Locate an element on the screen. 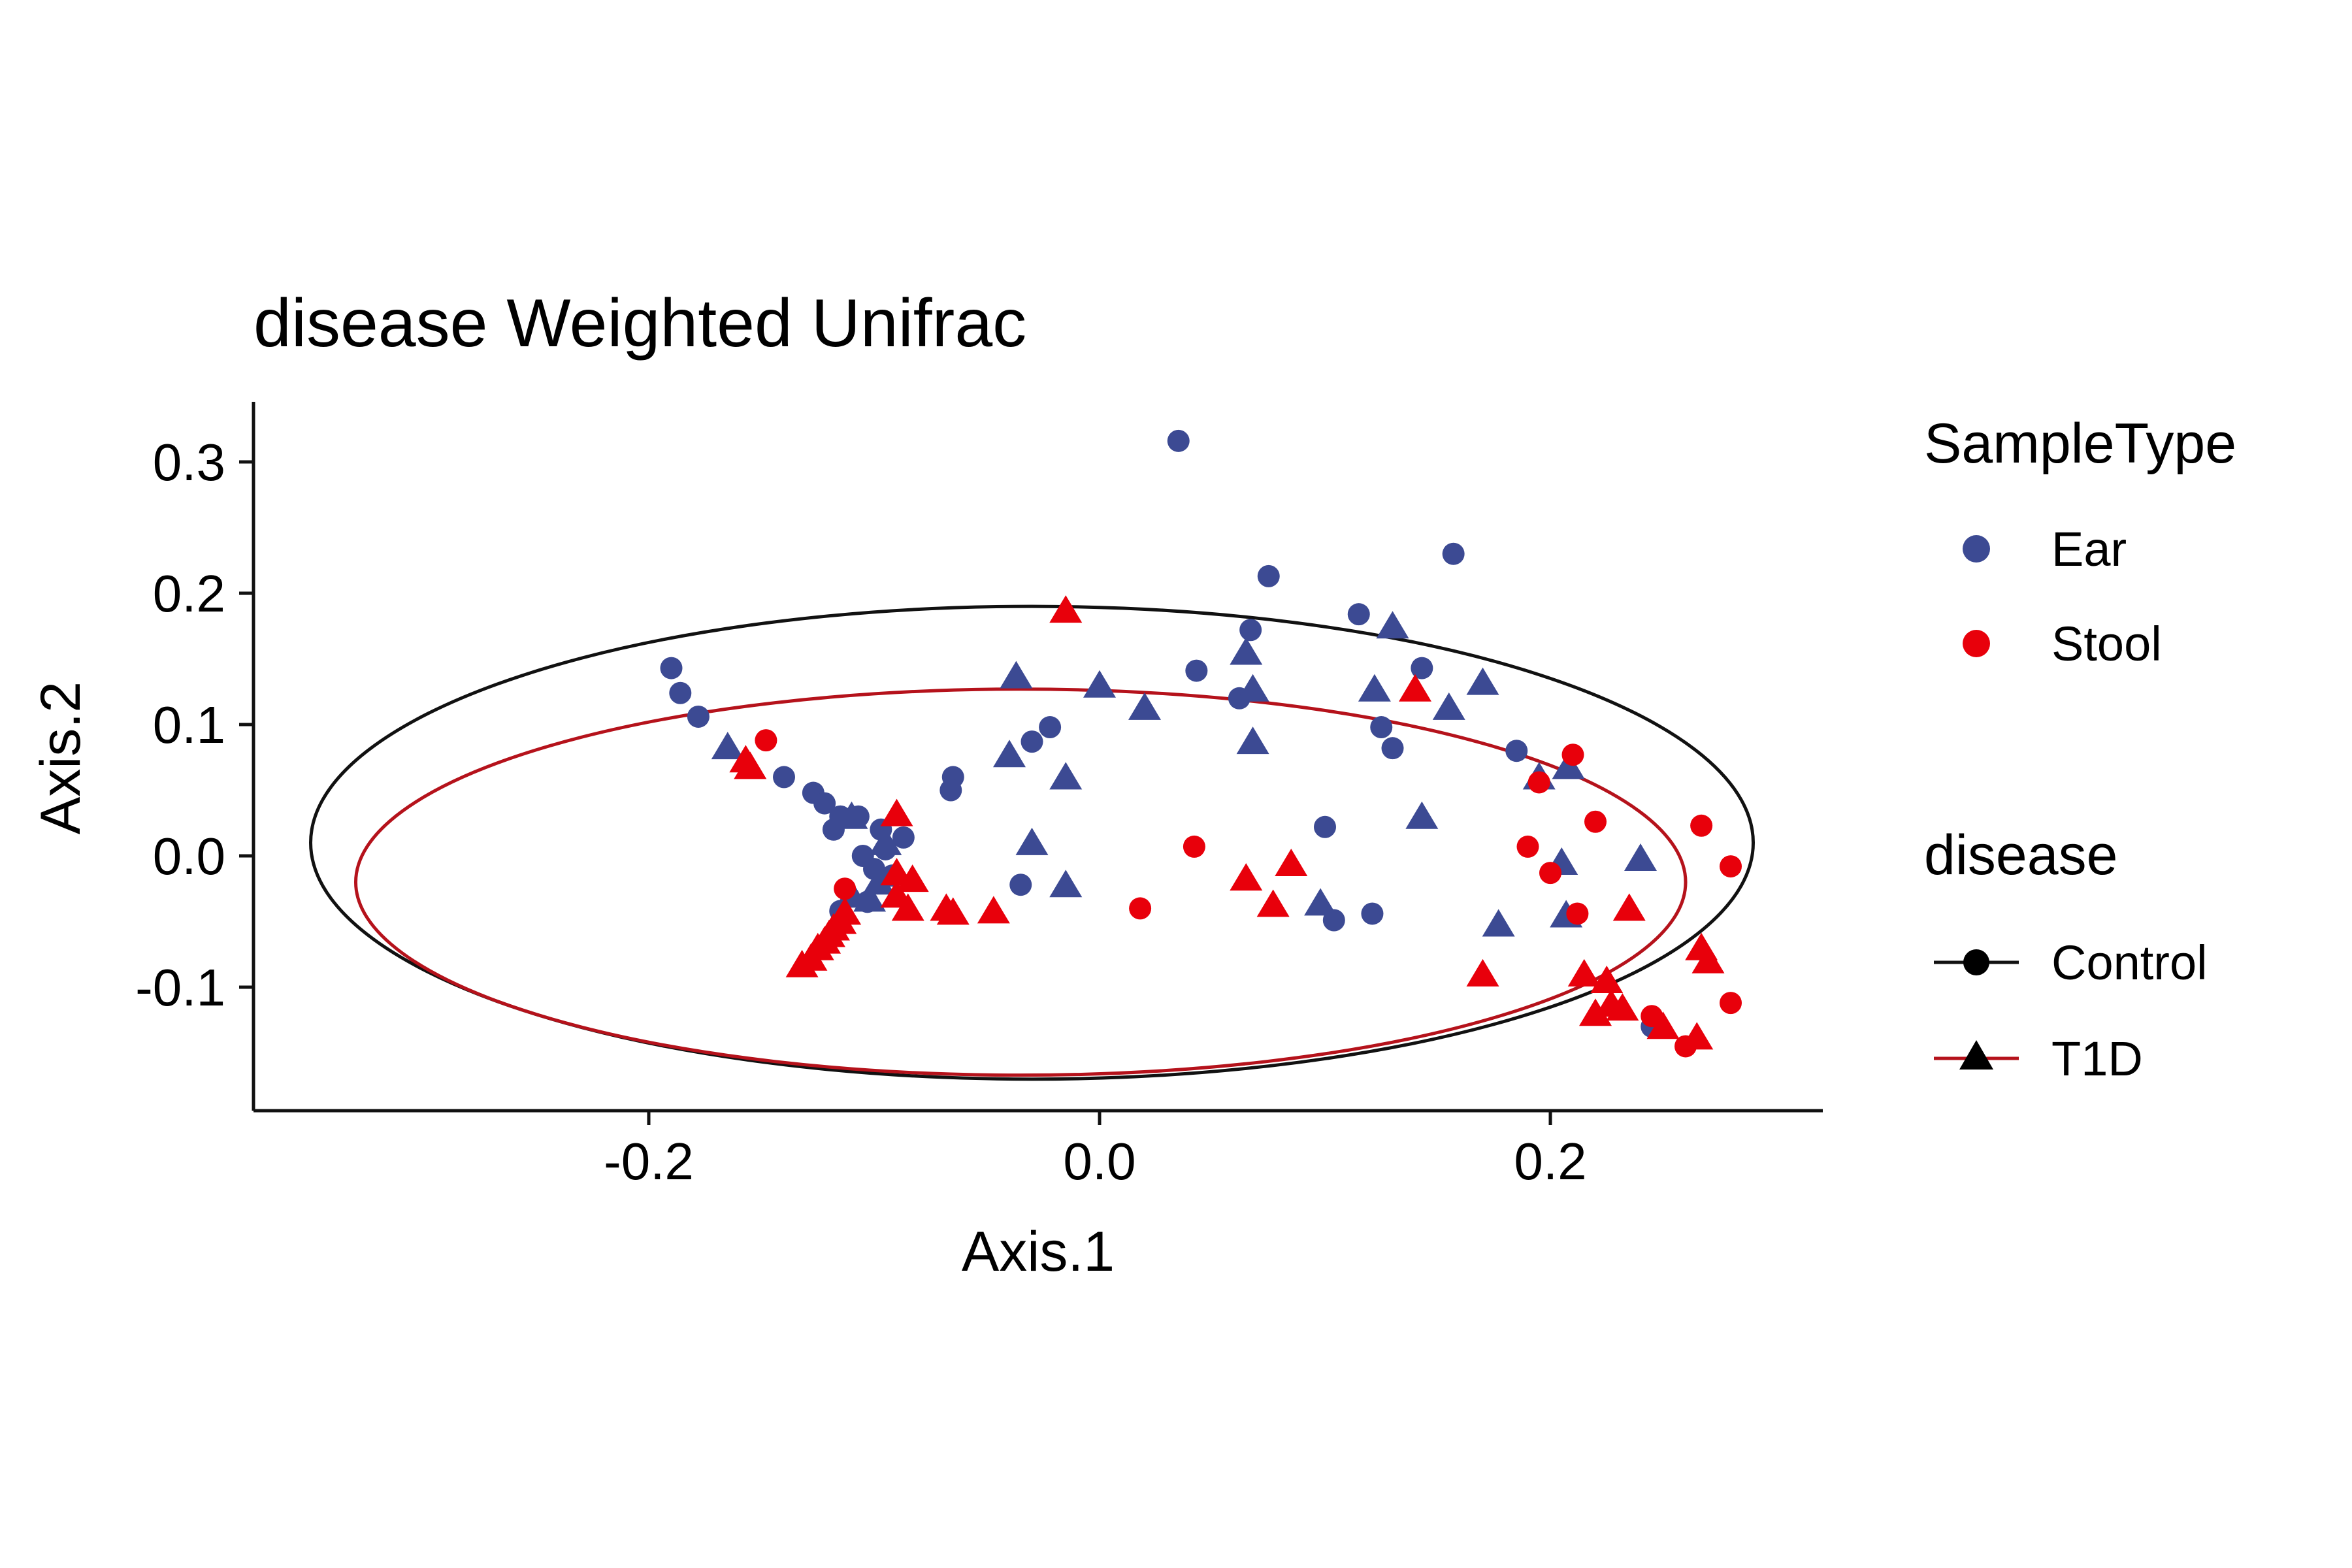 The height and width of the screenshot is (1568, 2352). legend-control-label: Control is located at coordinates (2129, 963).